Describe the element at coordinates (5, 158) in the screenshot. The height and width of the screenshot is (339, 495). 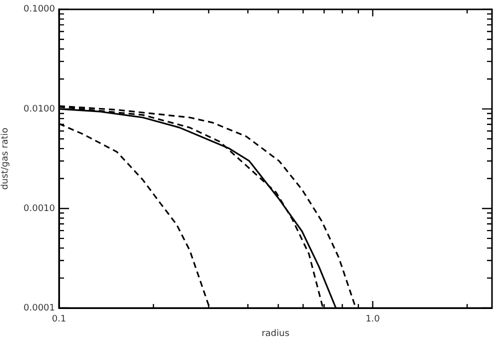
I see `y-axis-title: dust/gas ratio` at that location.